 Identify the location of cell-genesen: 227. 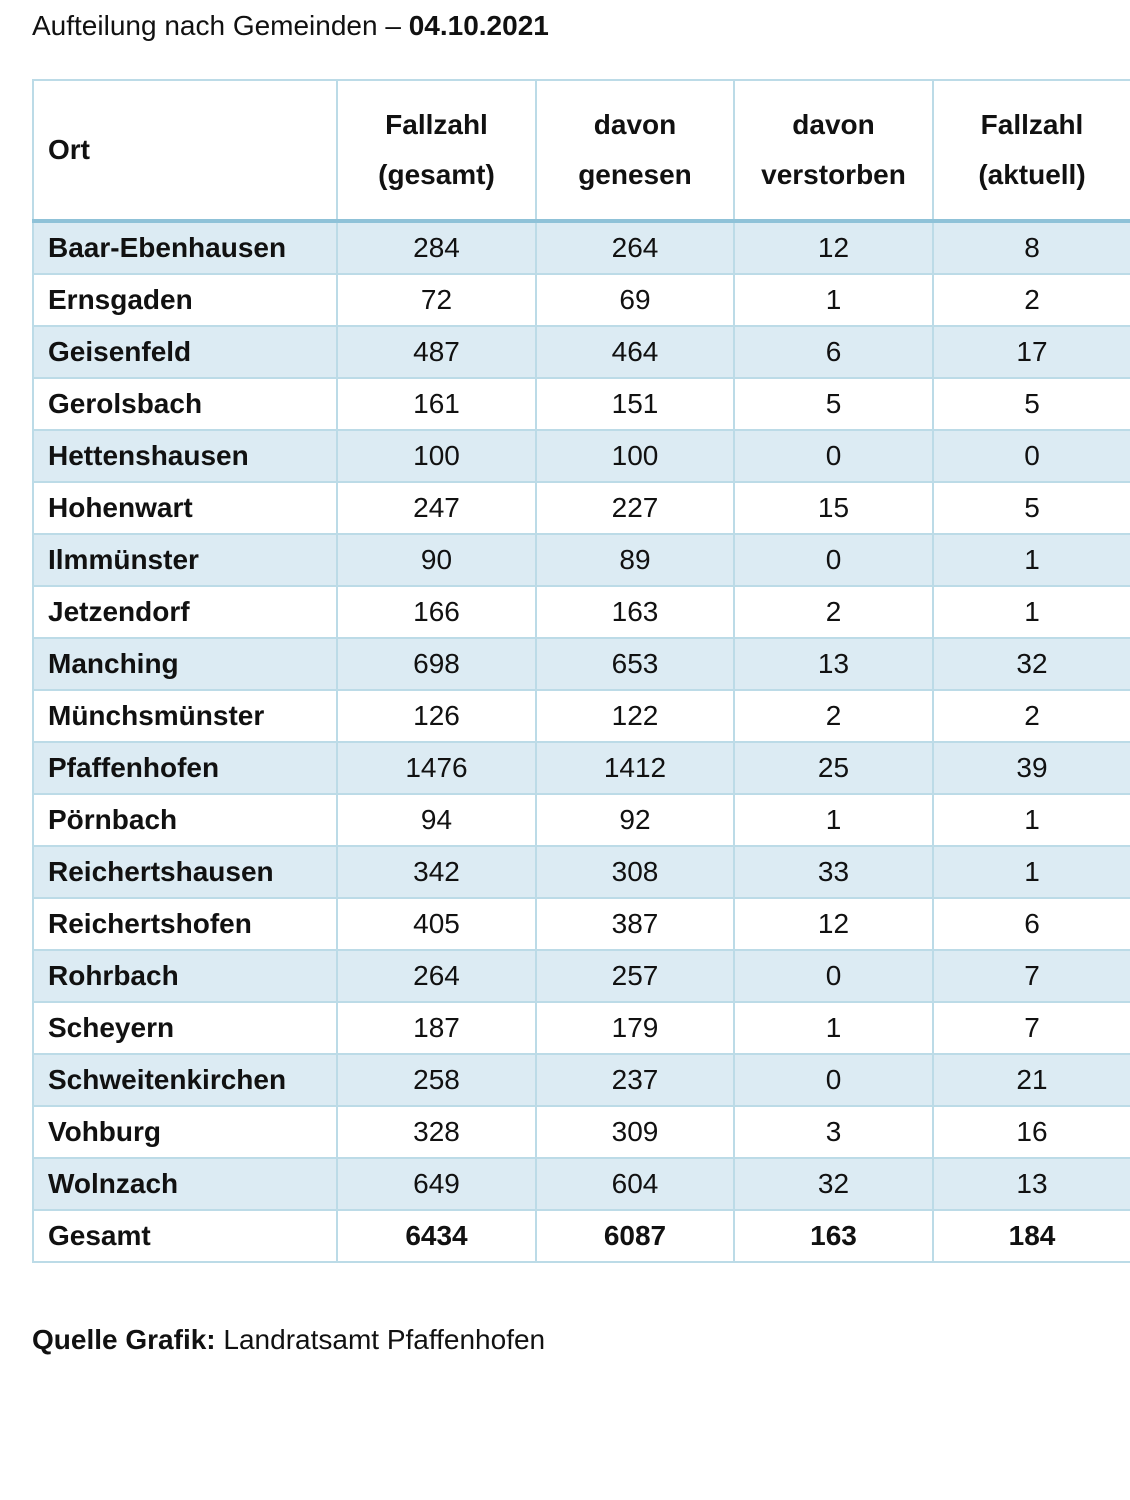
(635, 508).